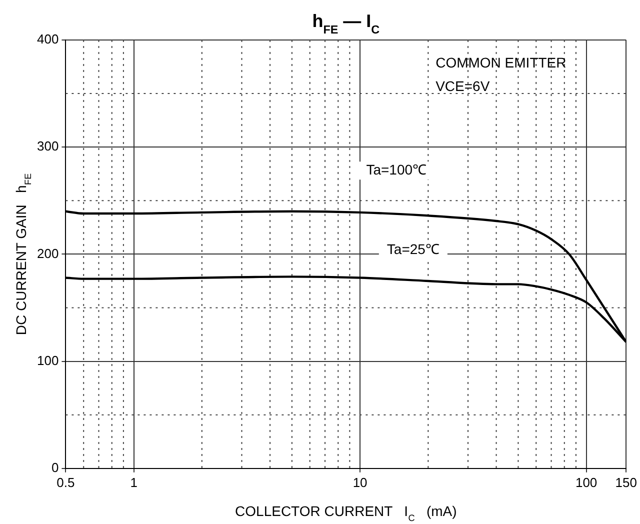 The width and height of the screenshot is (640, 524). What do you see at coordinates (626, 482) in the screenshot?
I see `x-tick-label: 150` at bounding box center [626, 482].